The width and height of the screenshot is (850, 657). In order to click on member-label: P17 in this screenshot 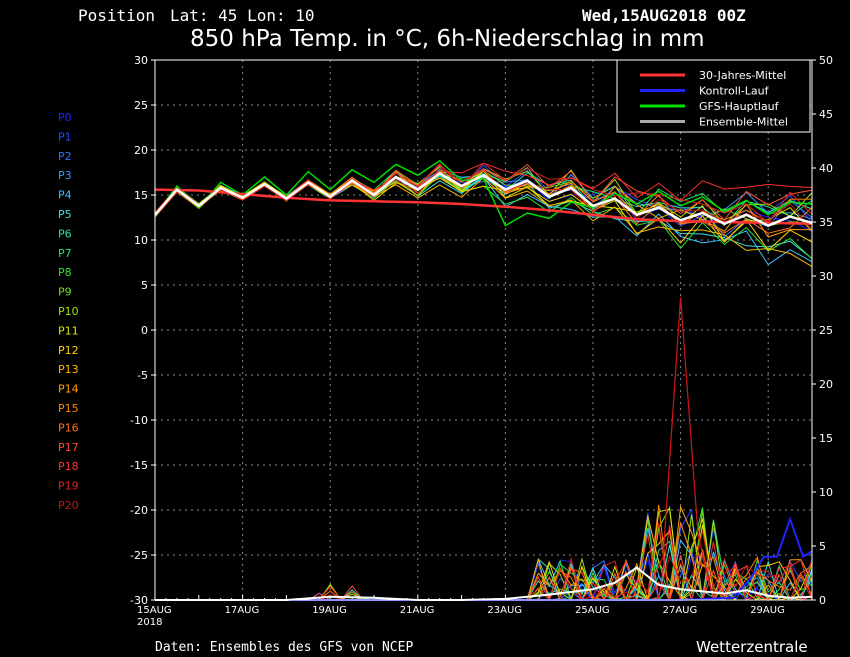, I will do `click(68, 447)`.